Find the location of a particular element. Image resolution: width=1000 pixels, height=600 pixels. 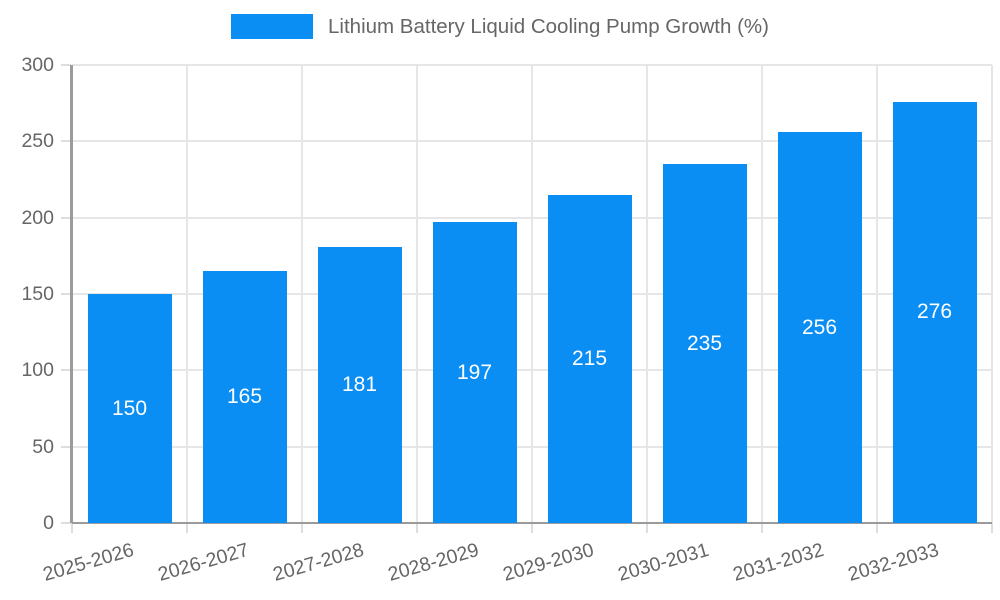

bar-value-label: 215 is located at coordinates (589, 358).